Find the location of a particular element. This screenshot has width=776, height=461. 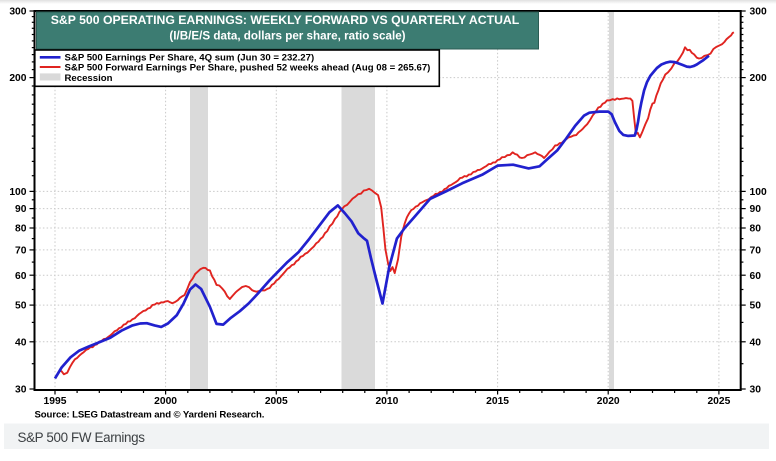

svg-text: 1995 is located at coordinates (55, 401).